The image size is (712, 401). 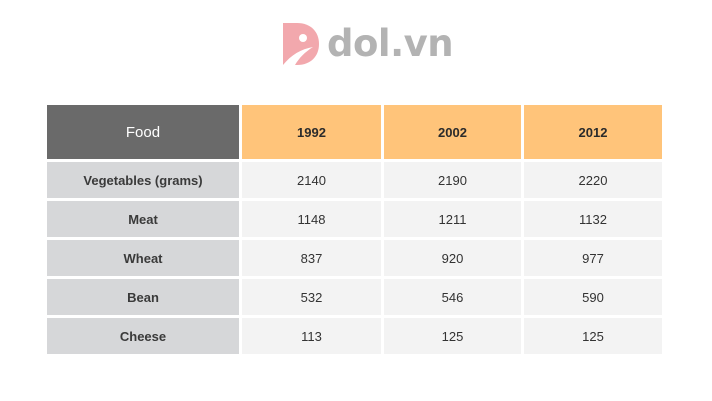 I want to click on table-row: Bean 532 546 590, so click(x=356, y=297).